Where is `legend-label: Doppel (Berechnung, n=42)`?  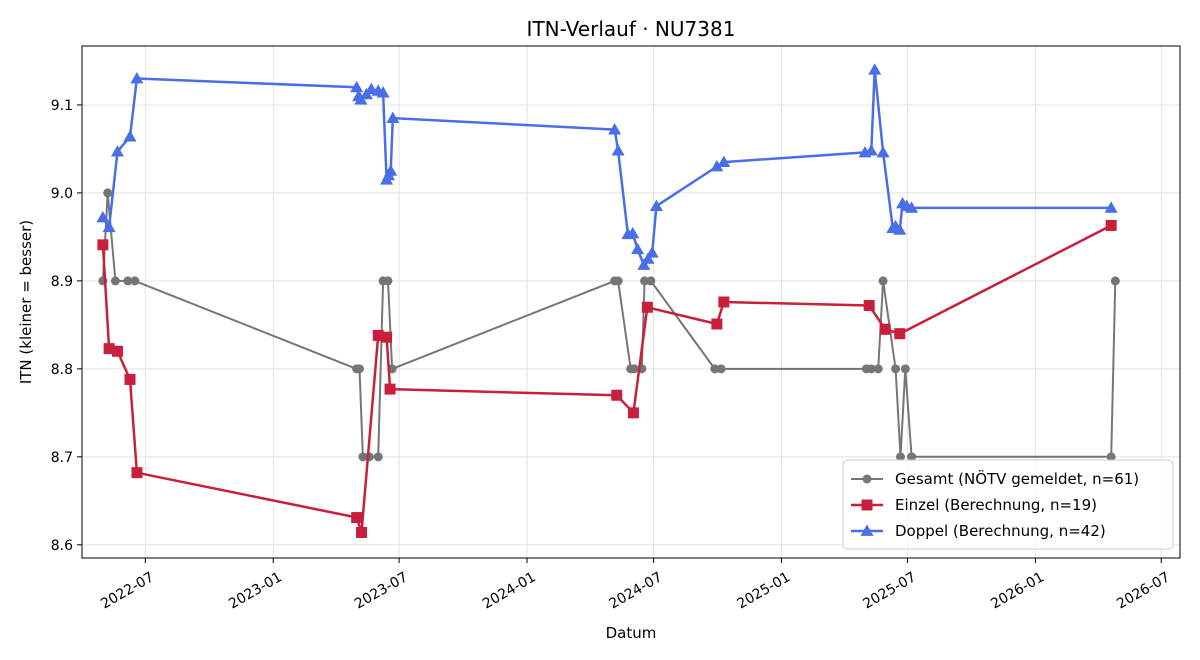 legend-label: Doppel (Berechnung, n=42) is located at coordinates (1000, 531).